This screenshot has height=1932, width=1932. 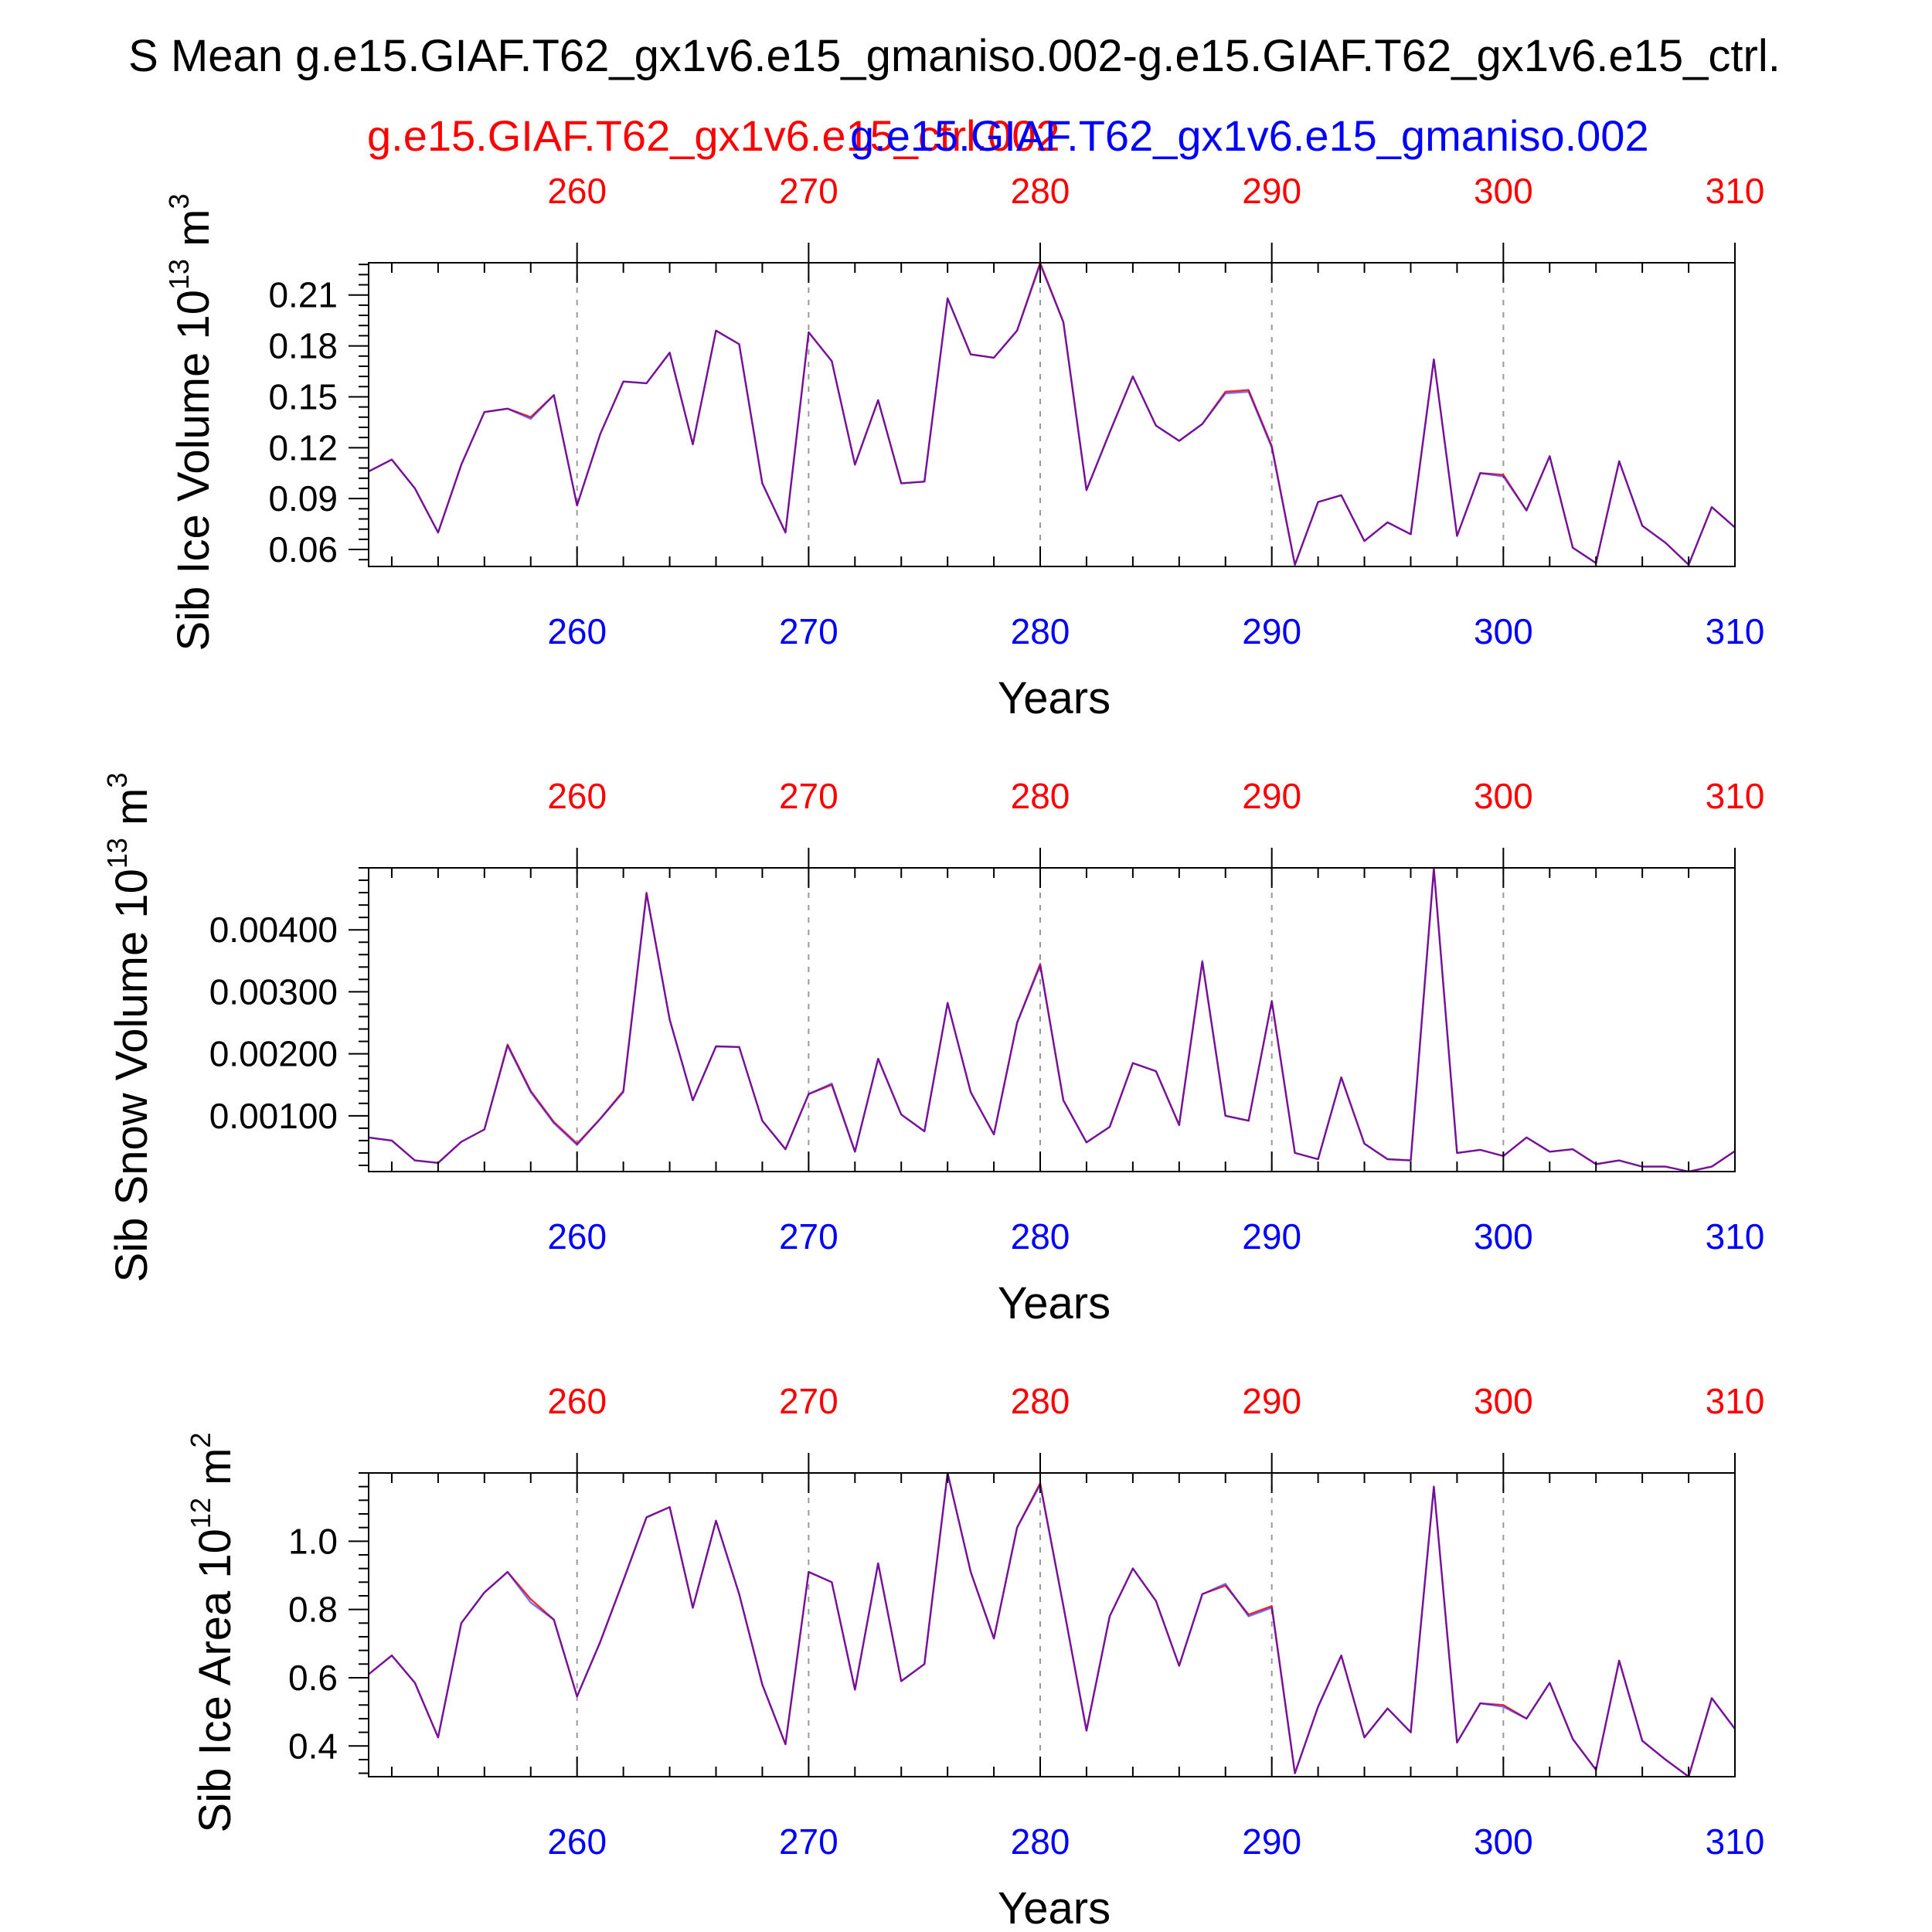 I want to click on legend-gmaniso-label: g.e15.GIAF.T62_gx1v6.e15_gmaniso.002, so click(x=1249, y=136).